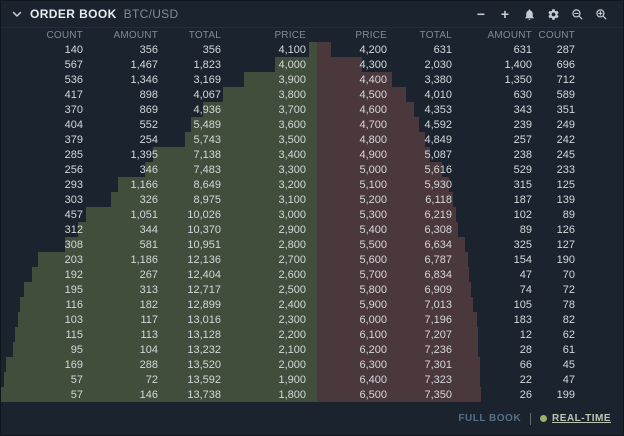  I want to click on zoom-out-icon, so click(577, 14).